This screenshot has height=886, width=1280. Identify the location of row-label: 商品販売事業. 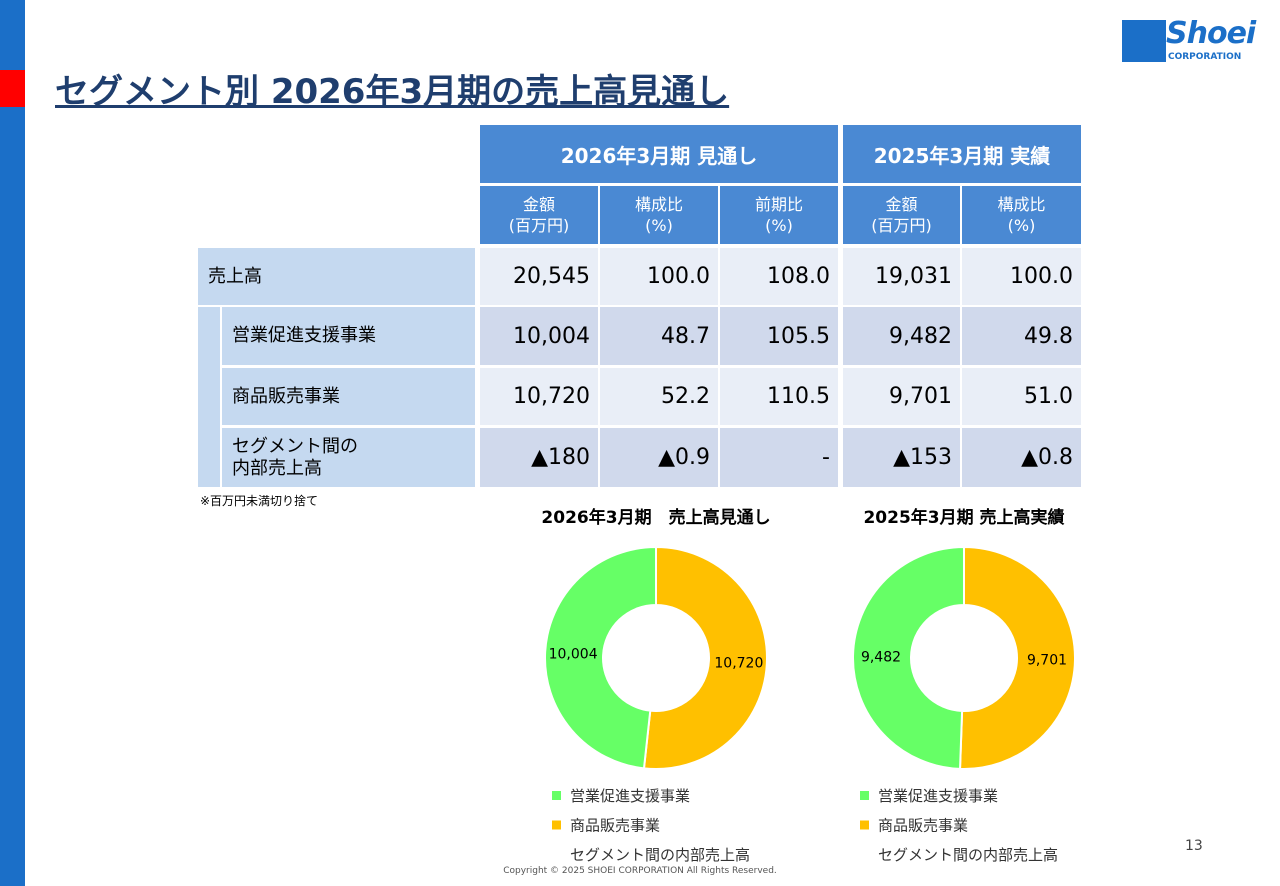
(348, 396).